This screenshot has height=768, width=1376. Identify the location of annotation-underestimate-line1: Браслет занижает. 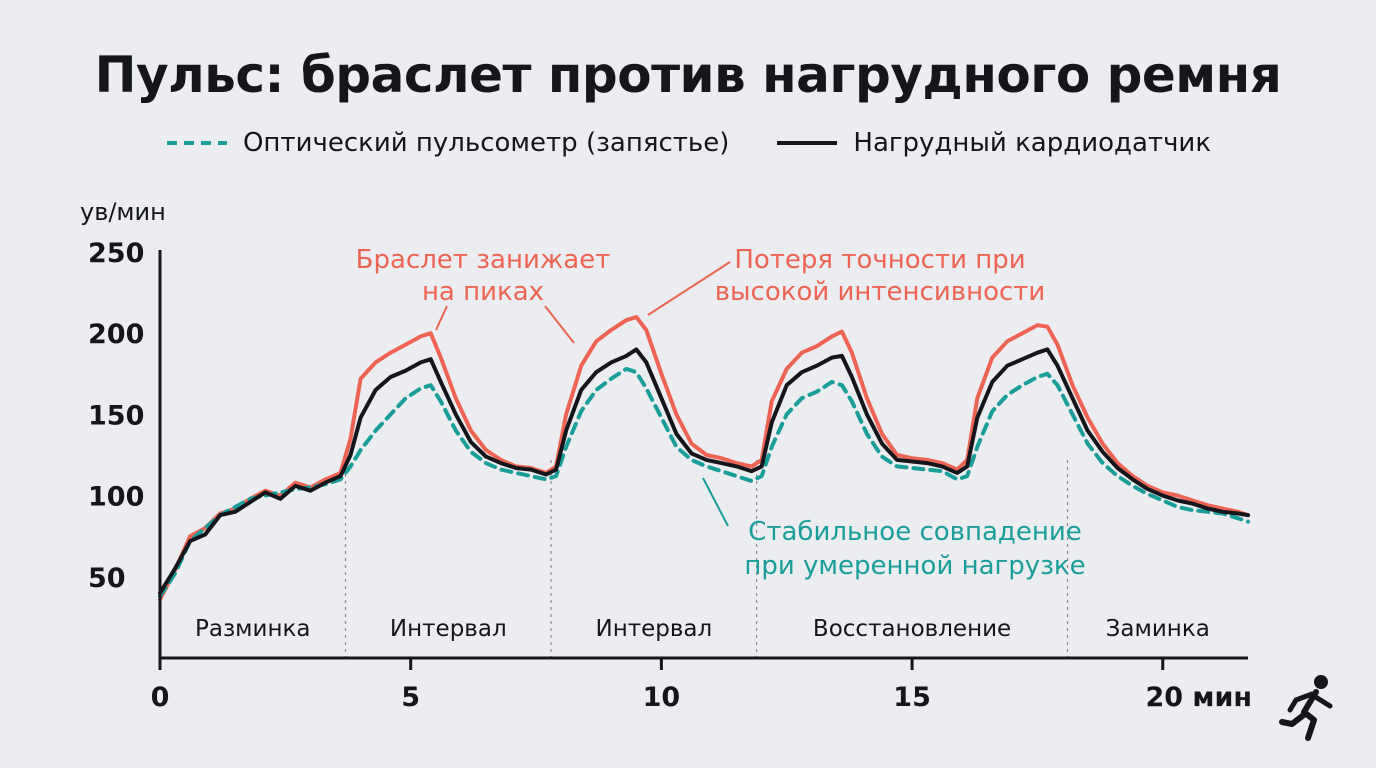
(483, 260).